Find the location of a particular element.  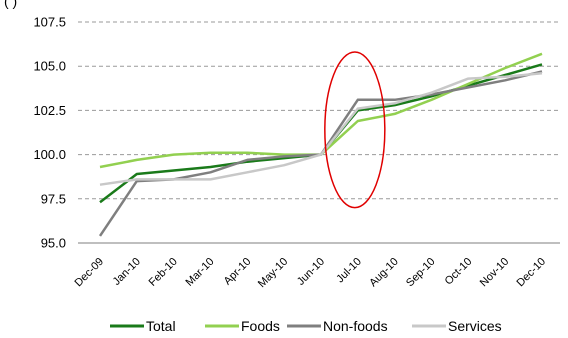

x-tick-label: Jun-10 is located at coordinates (311, 272).